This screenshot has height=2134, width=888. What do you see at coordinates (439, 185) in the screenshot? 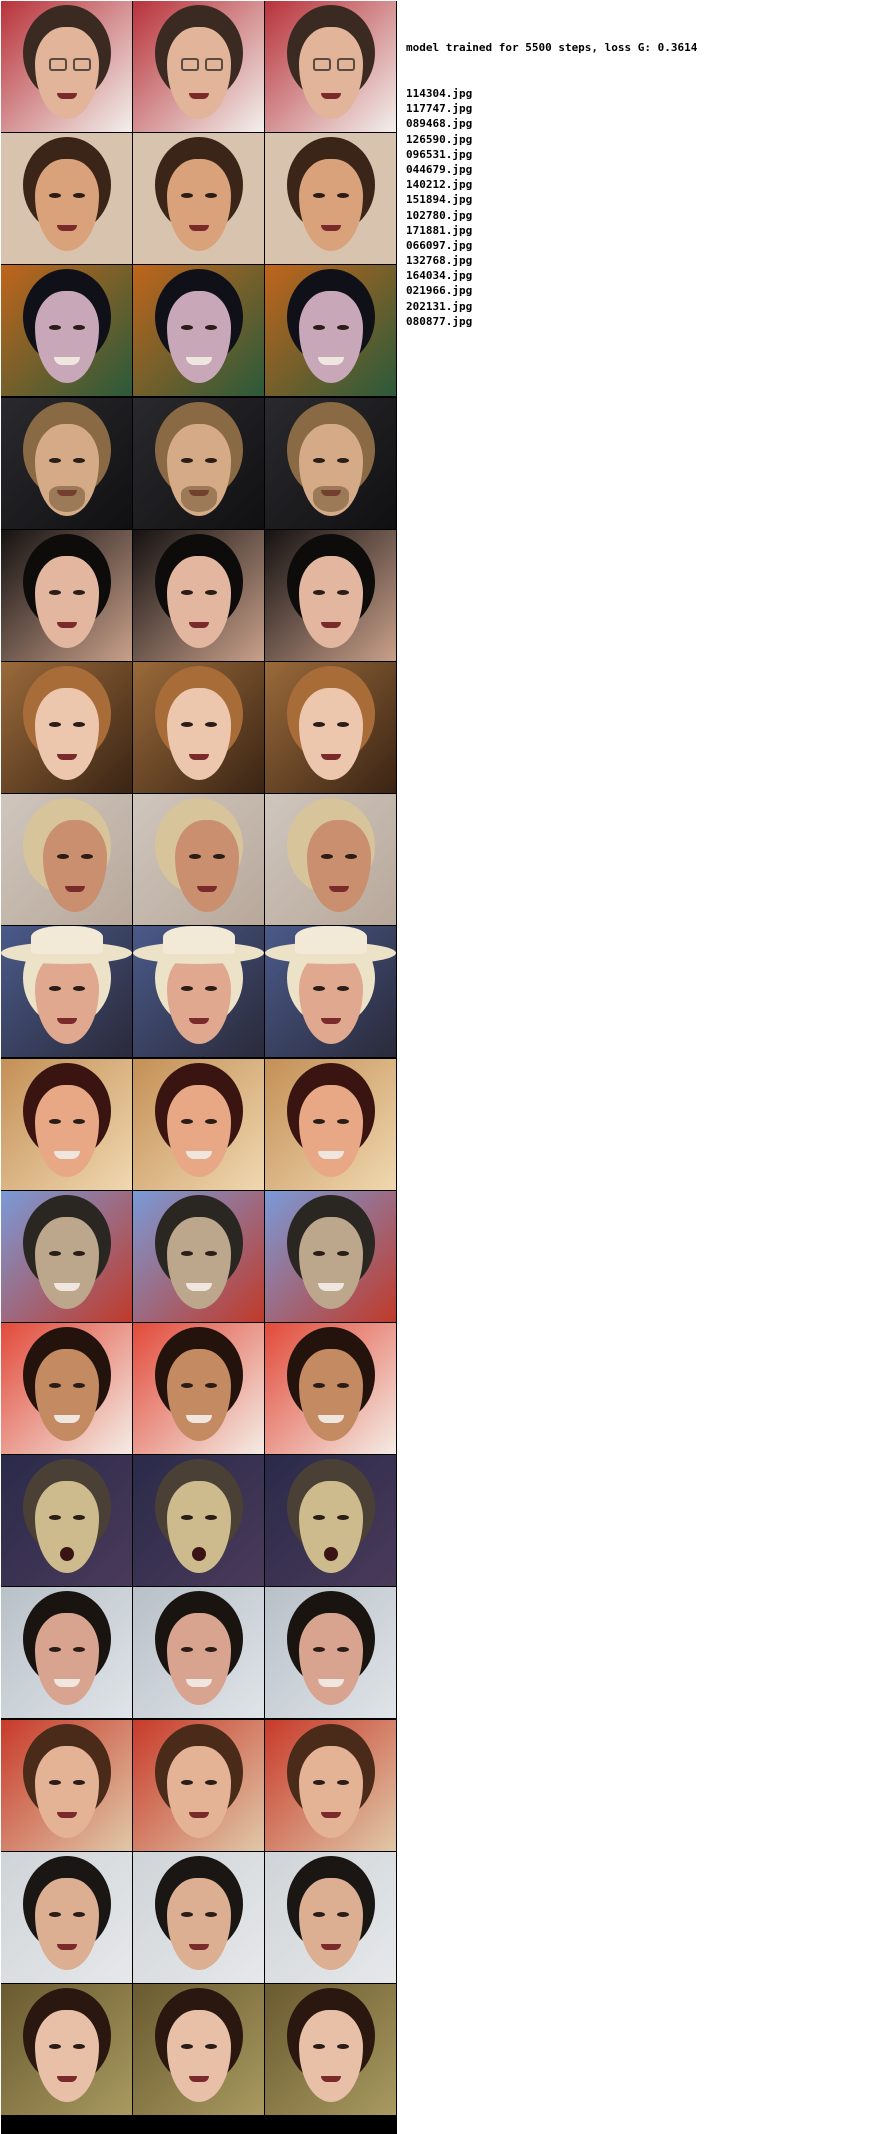
I see `file-name-6: 140212.jpg` at bounding box center [439, 185].